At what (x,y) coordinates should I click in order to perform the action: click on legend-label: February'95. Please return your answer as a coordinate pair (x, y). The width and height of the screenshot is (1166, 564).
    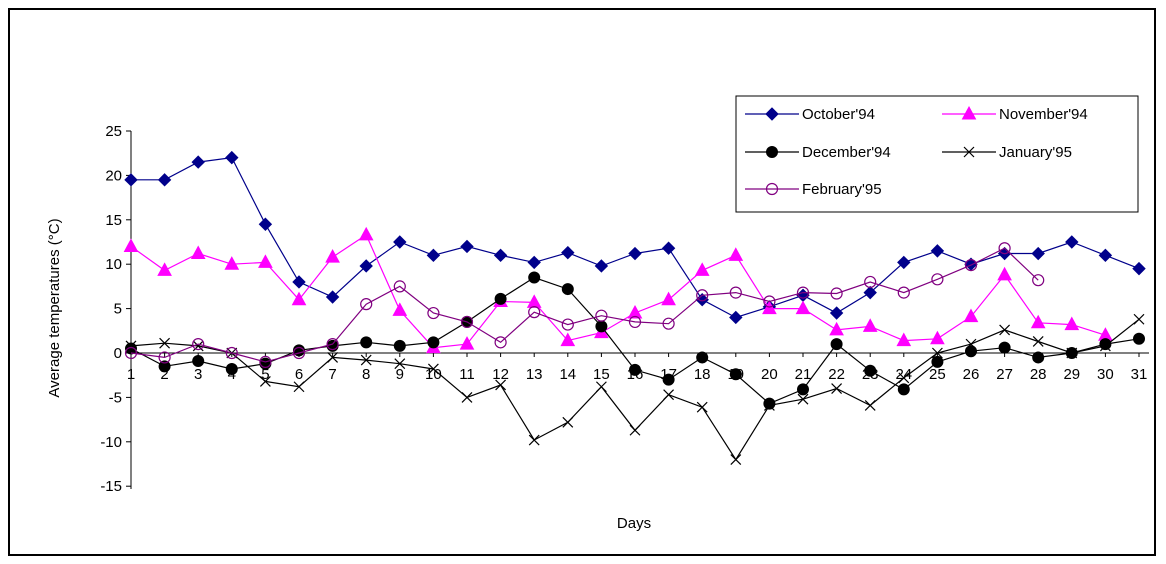
    Looking at the image, I should click on (842, 189).